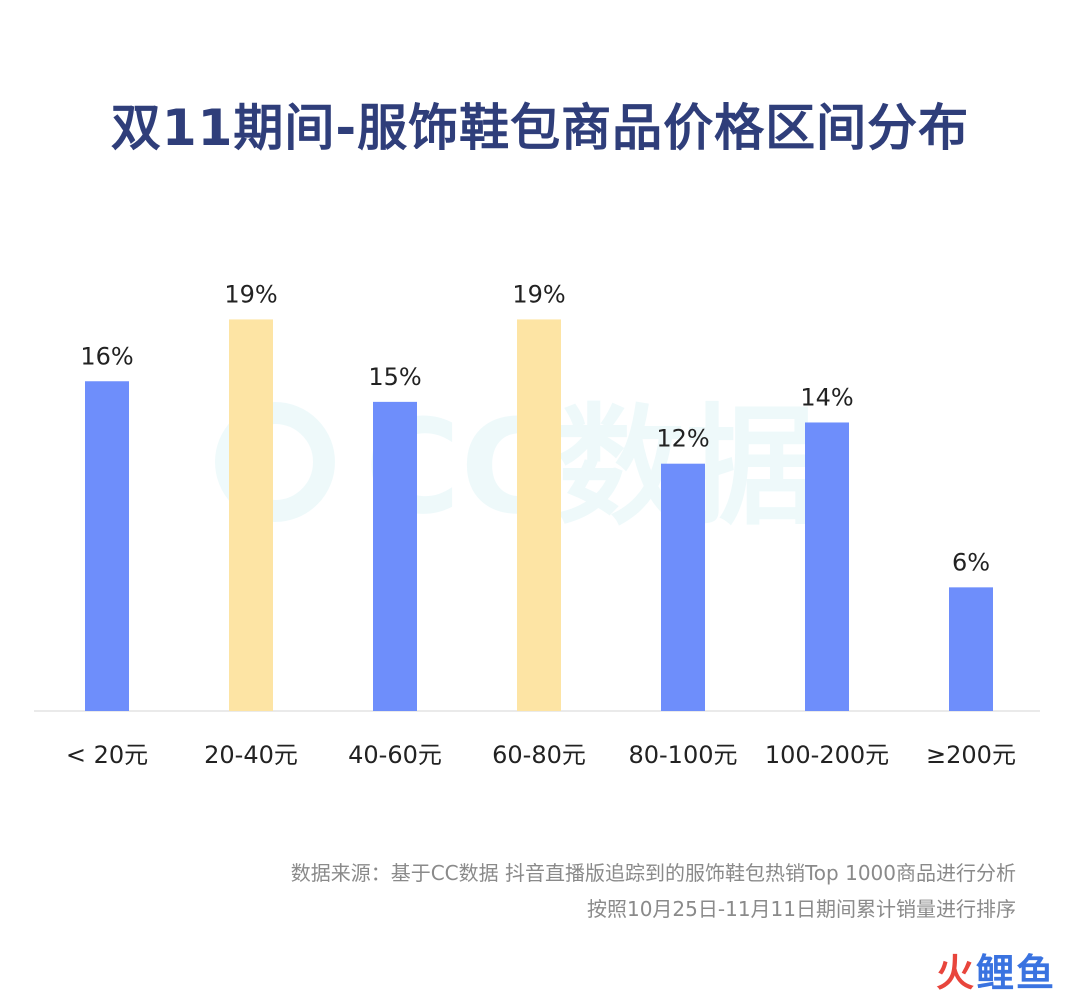 This screenshot has width=1080, height=997. I want to click on bar-value-label: 12%, so click(682, 439).